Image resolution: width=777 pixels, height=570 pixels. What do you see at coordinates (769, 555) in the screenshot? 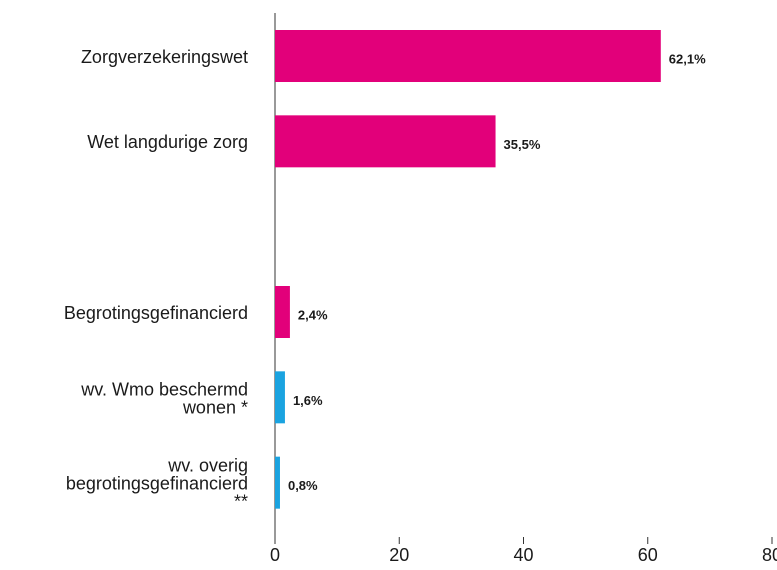
I see `x-tick-label: 80` at bounding box center [769, 555].